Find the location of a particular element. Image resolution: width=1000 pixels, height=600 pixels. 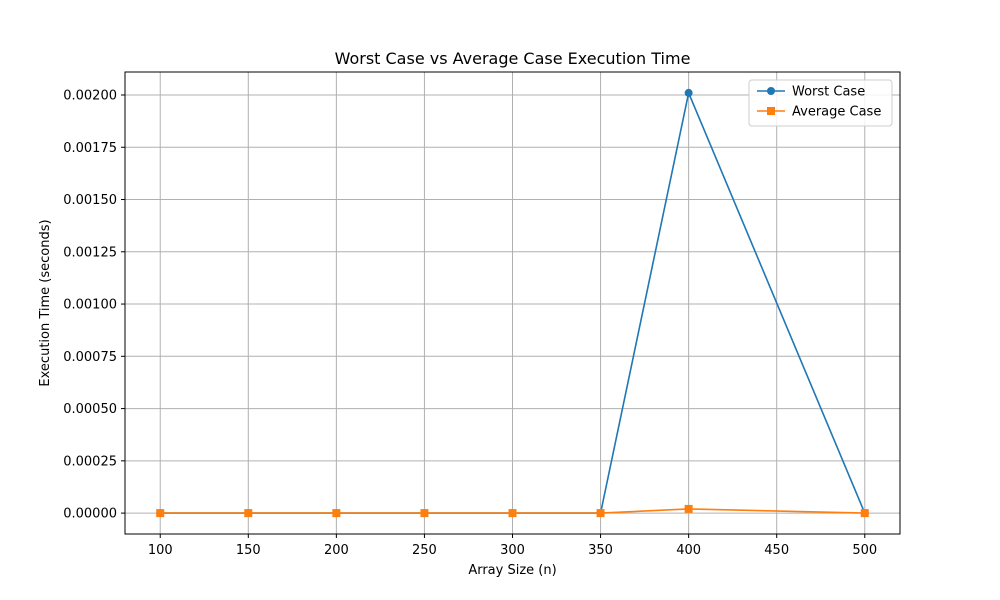

x-tick-label: 400 is located at coordinates (688, 550).